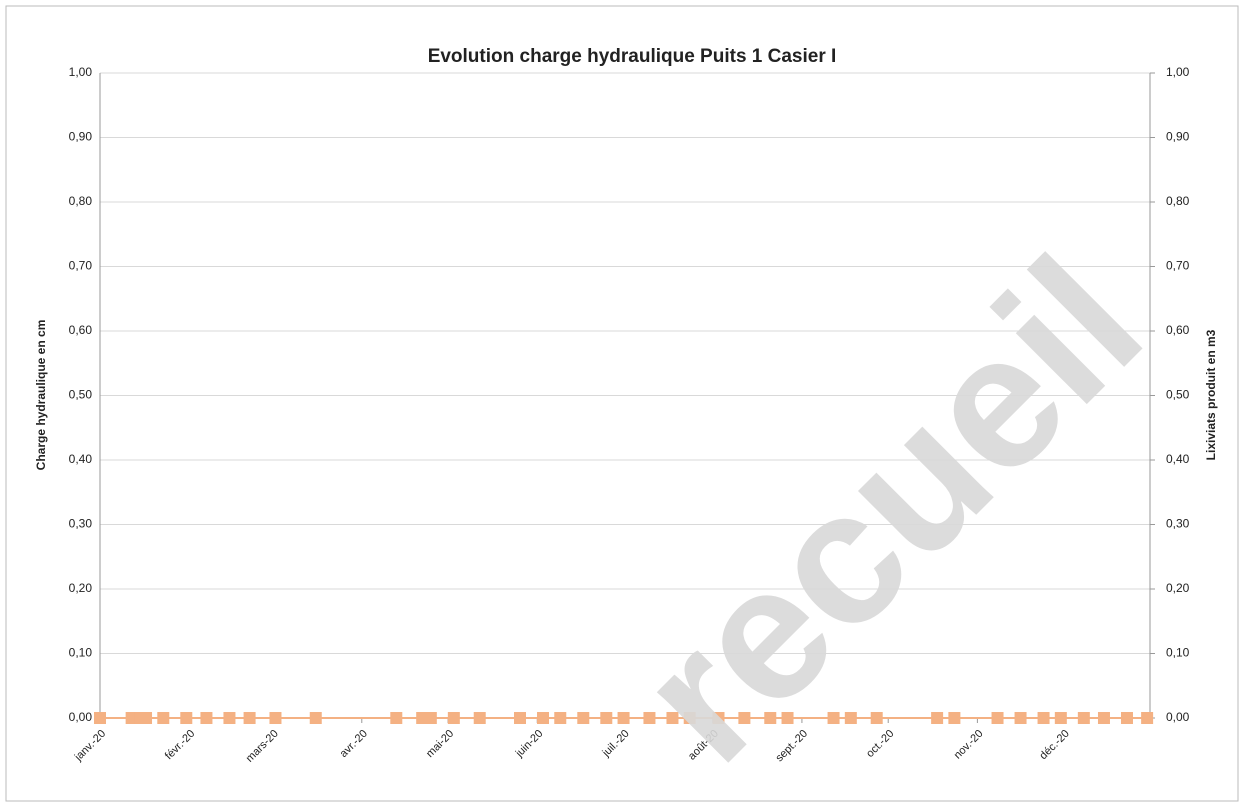  What do you see at coordinates (1211, 394) in the screenshot?
I see `y2-axis-label: Lixiviats produit en m3` at bounding box center [1211, 394].